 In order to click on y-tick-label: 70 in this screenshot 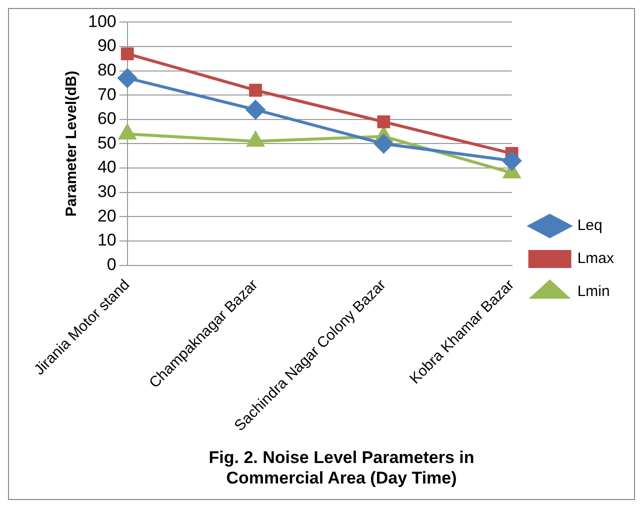, I will do `click(106, 94)`.